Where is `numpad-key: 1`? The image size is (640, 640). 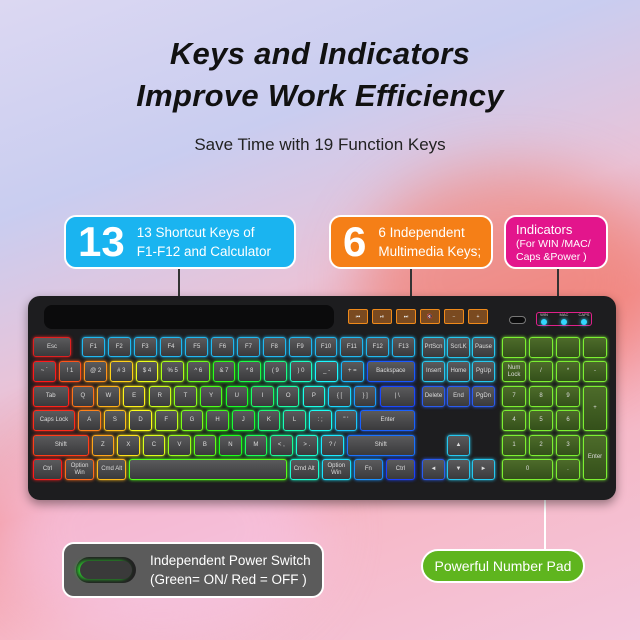
numpad-key: 1 is located at coordinates (514, 445).